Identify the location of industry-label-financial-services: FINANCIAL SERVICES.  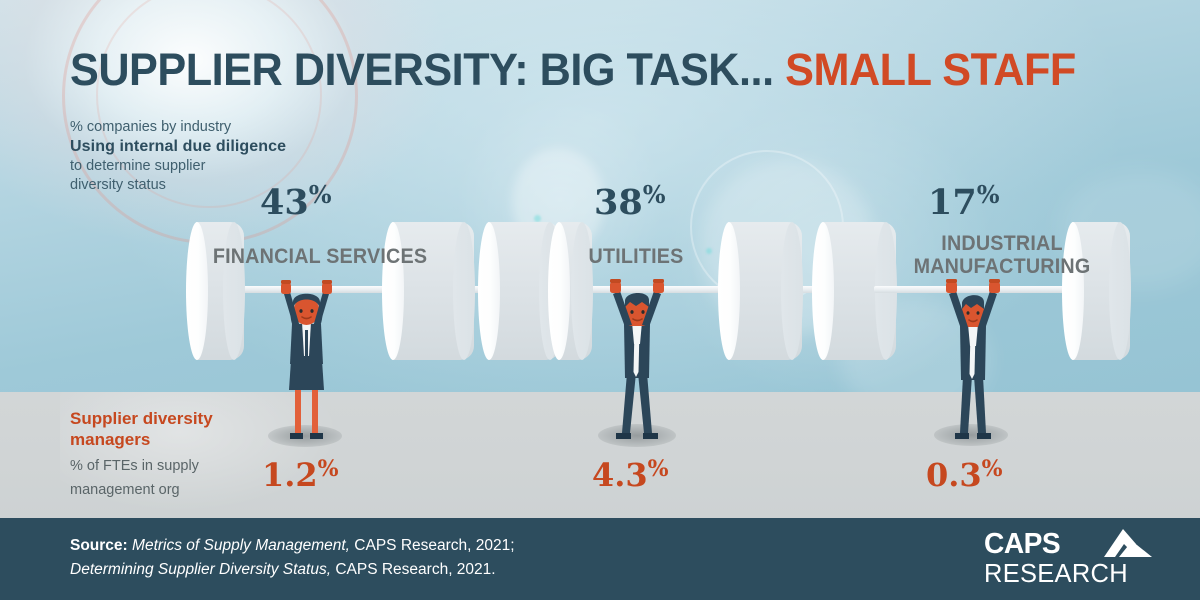
(320, 257).